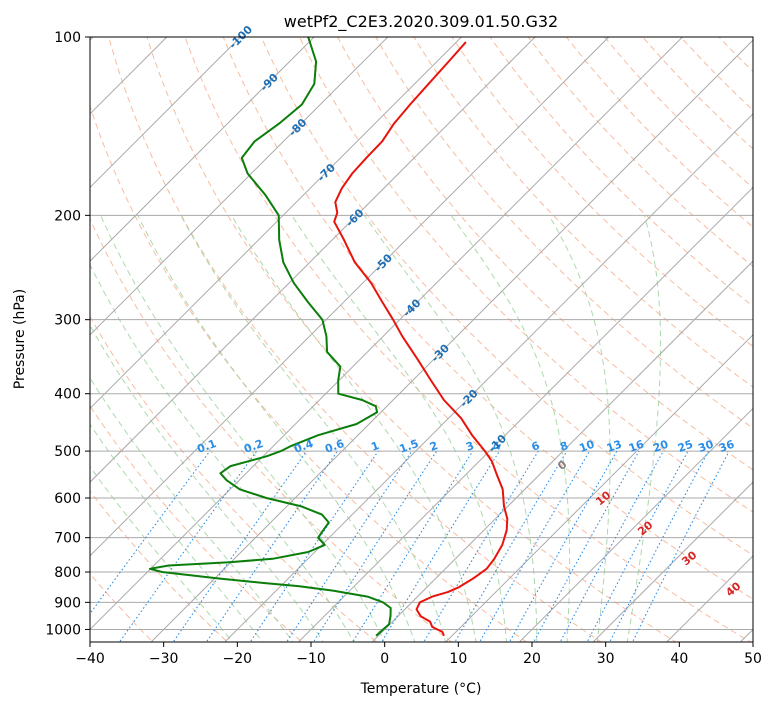 The image size is (775, 708). Describe the element at coordinates (67, 321) in the screenshot. I see `y-tick-label: 300` at that location.